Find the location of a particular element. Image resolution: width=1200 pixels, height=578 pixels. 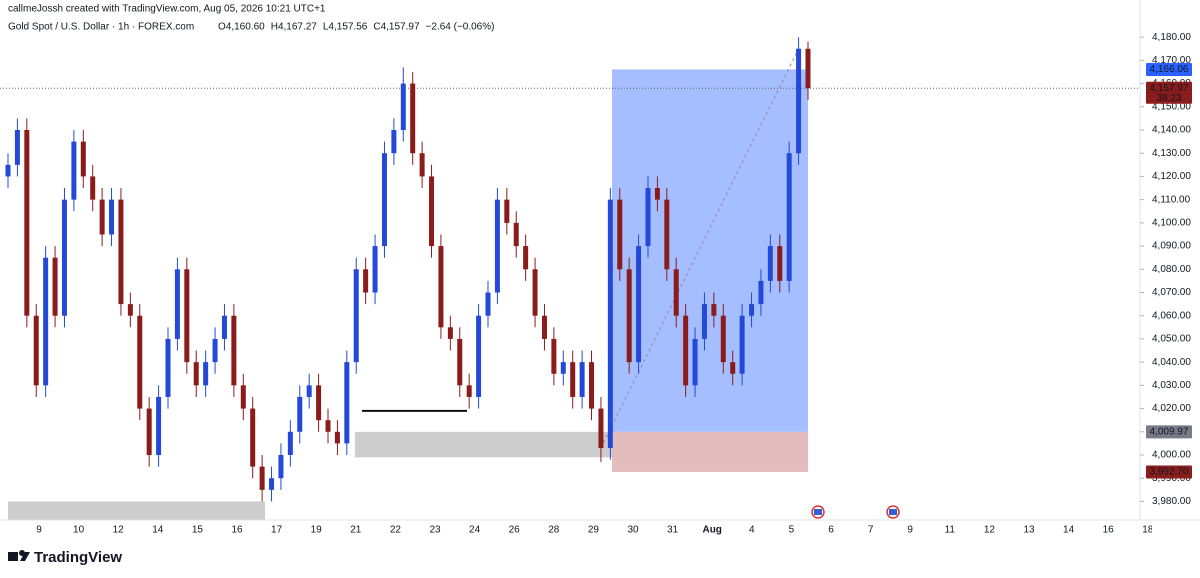

trend-line is located at coordinates (700, 248).